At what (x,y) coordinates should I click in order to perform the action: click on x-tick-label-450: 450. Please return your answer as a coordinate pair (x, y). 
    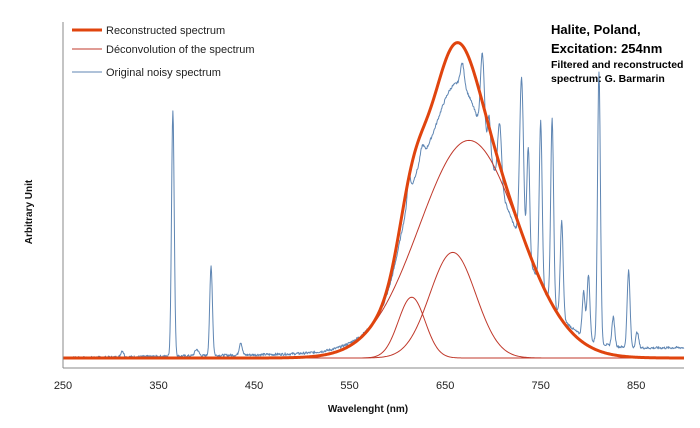
    Looking at the image, I should click on (254, 386).